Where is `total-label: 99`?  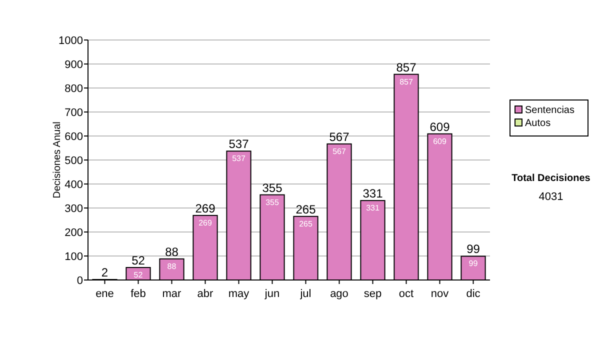
total-label: 99 is located at coordinates (473, 249).